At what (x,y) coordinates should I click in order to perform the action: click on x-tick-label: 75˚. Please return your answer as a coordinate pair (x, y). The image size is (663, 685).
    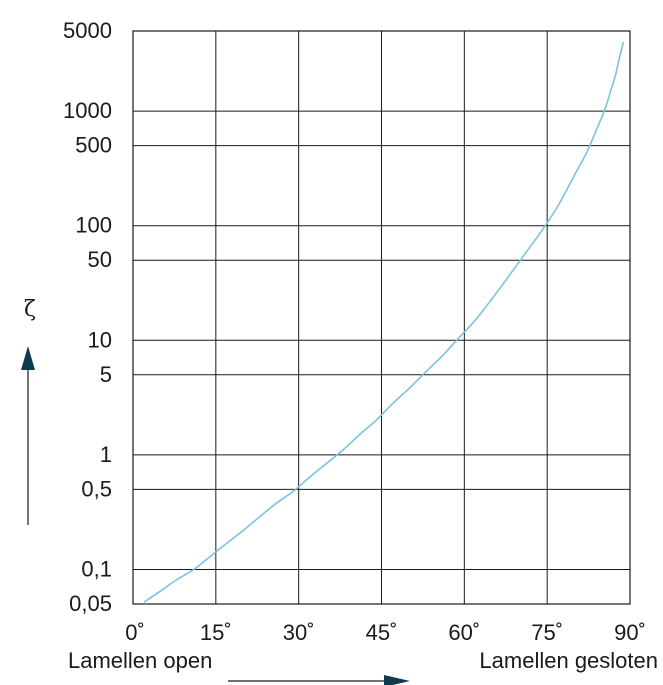
    Looking at the image, I should click on (547, 632).